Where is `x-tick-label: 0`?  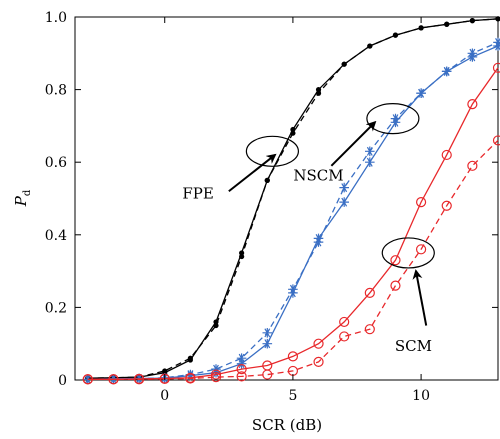 x-tick-label: 0 is located at coordinates (164, 396).